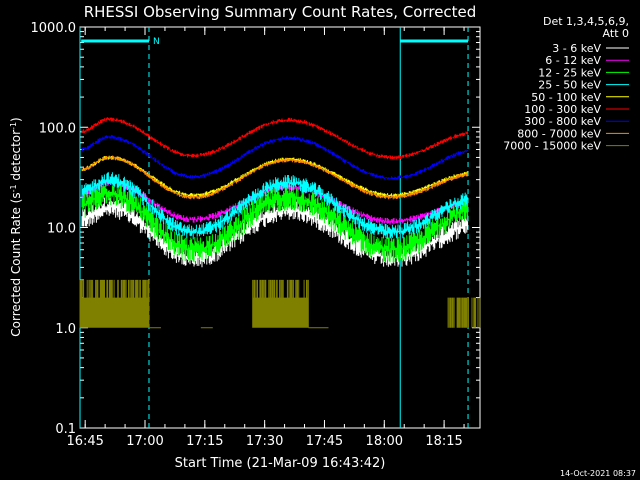 The width and height of the screenshot is (640, 480). I want to click on x-tick-label: 18:00, so click(384, 441).